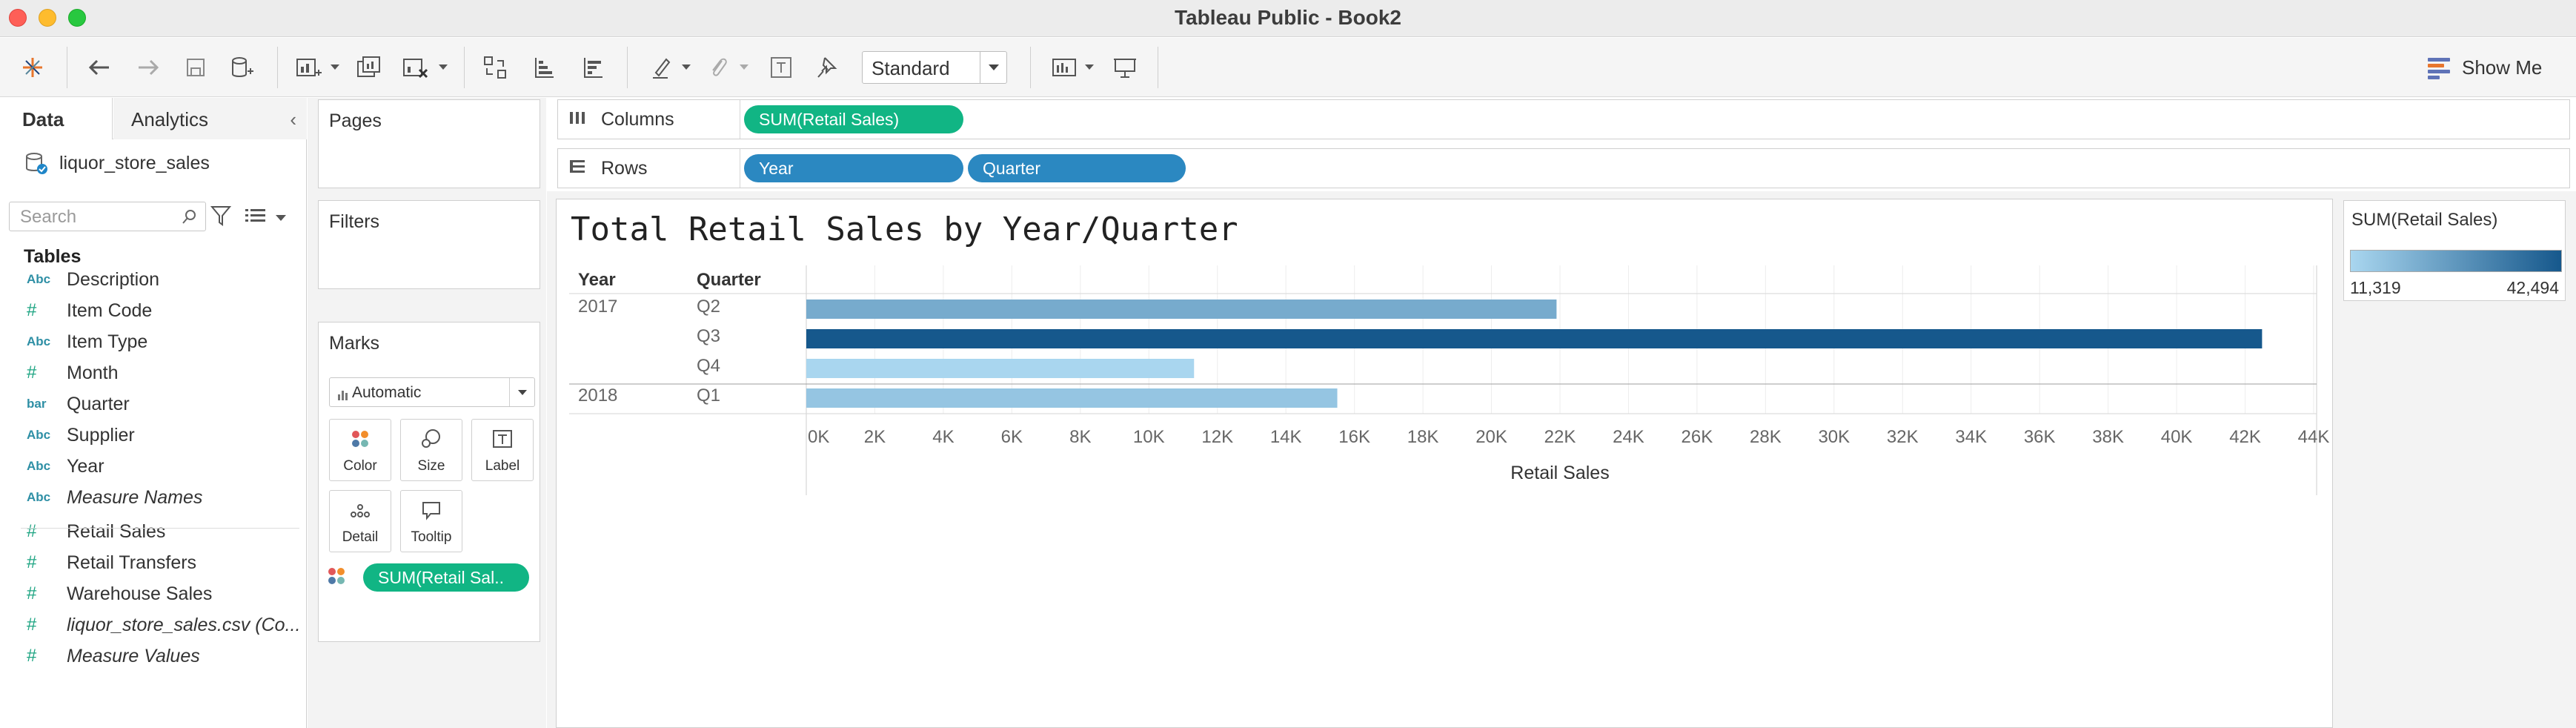 This screenshot has width=2576, height=728. Describe the element at coordinates (210, 119) in the screenshot. I see `tab-analytics: Analytics` at that location.